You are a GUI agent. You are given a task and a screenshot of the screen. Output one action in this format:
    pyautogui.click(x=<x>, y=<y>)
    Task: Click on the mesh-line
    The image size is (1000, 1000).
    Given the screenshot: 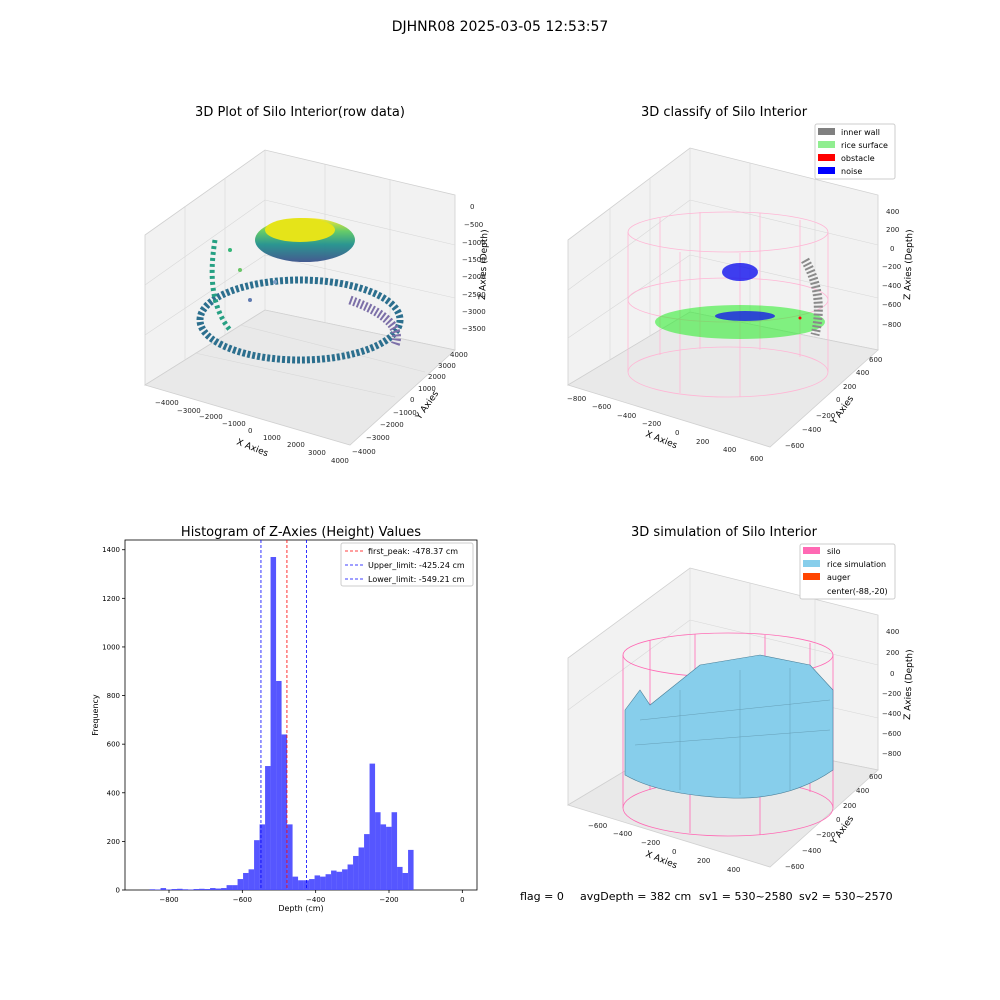 What is the action you would take?
    pyautogui.click(x=732, y=737)
    